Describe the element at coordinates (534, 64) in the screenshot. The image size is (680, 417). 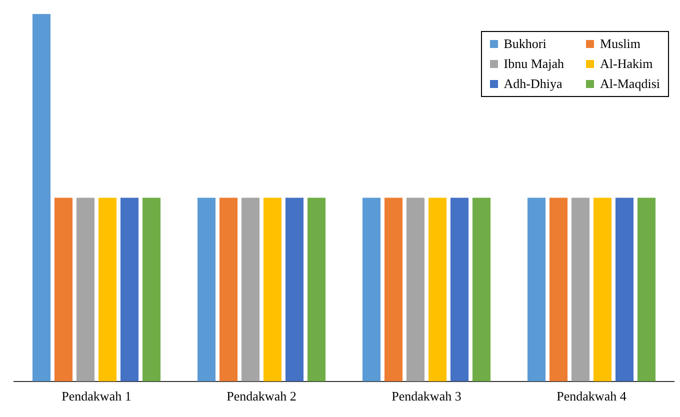
I see `legend-label: Ibnu Majah` at that location.